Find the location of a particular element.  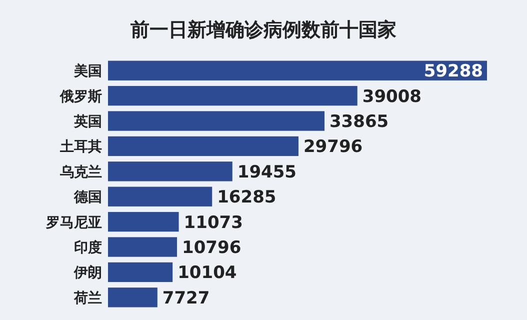

y-tick-label: 伊朗 is located at coordinates (87, 273).